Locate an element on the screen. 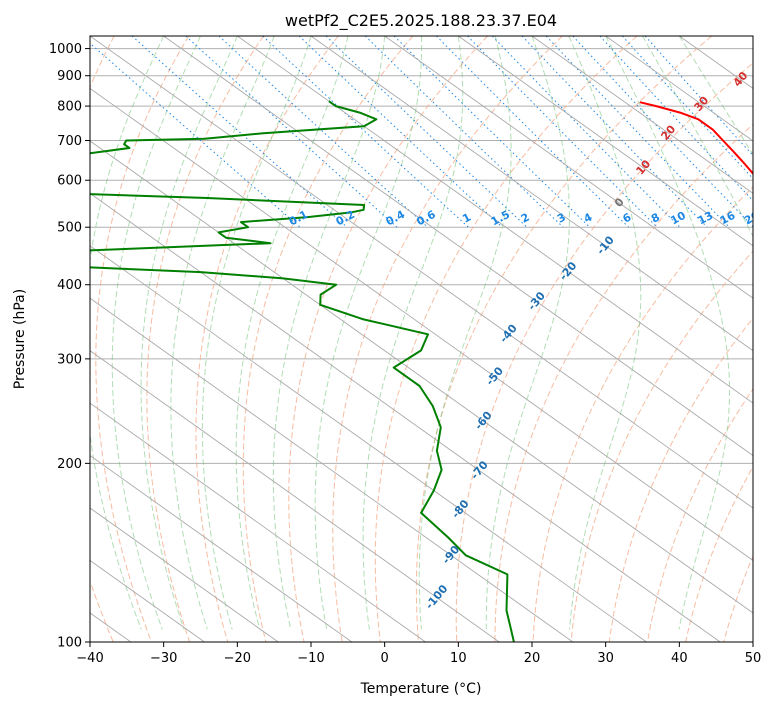 The height and width of the screenshot is (708, 775). mixing-ratio-label: 16 is located at coordinates (728, 218).